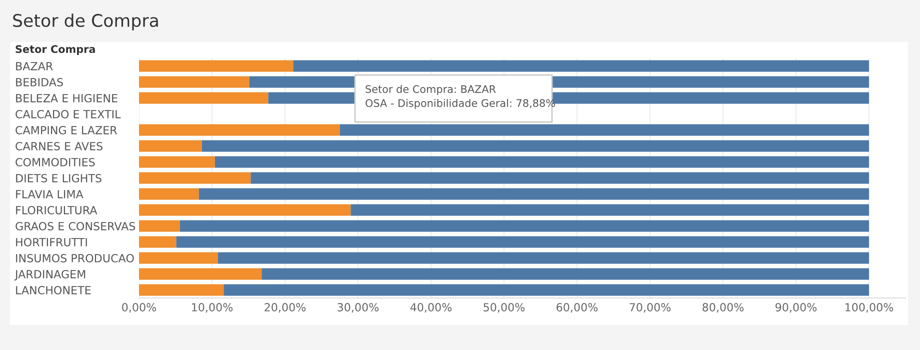  Describe the element at coordinates (50, 275) in the screenshot. I see `y-tick-label: JARDINAGEM` at that location.